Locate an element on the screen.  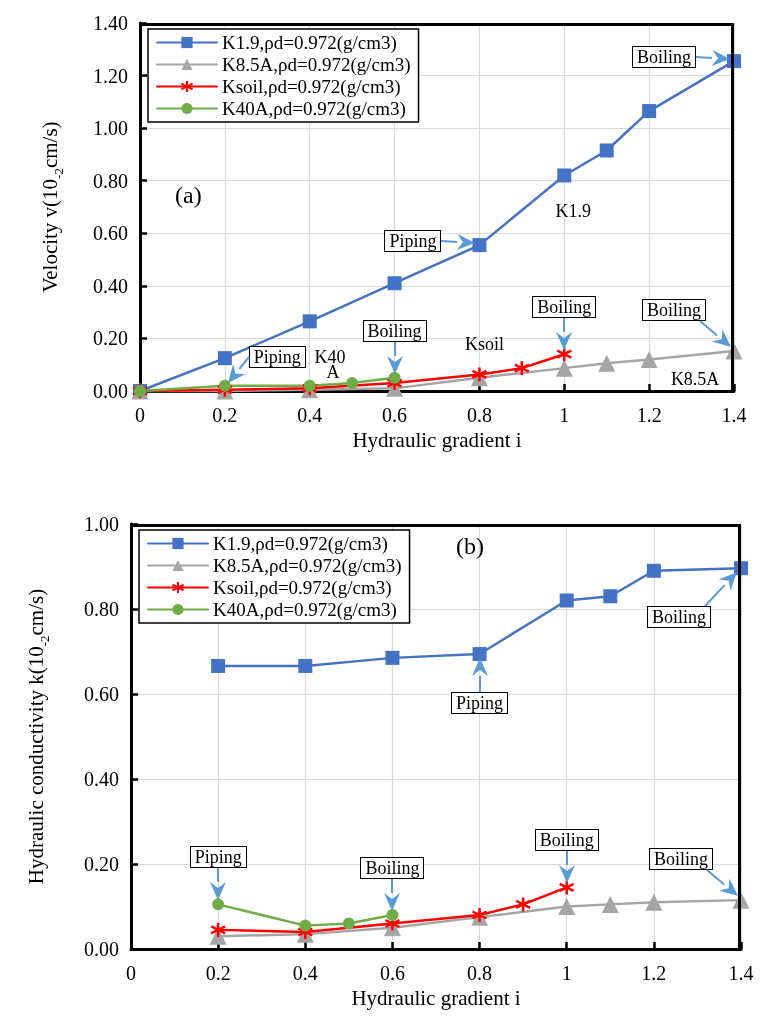
y-tick-label: 1.40 is located at coordinates (110, 23).